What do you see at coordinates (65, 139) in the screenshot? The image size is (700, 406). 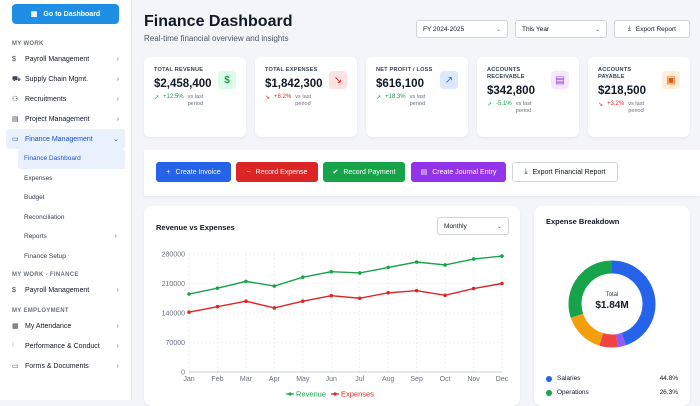 I see `sidebar-item-finance: ▭ Finance Management ⌄` at bounding box center [65, 139].